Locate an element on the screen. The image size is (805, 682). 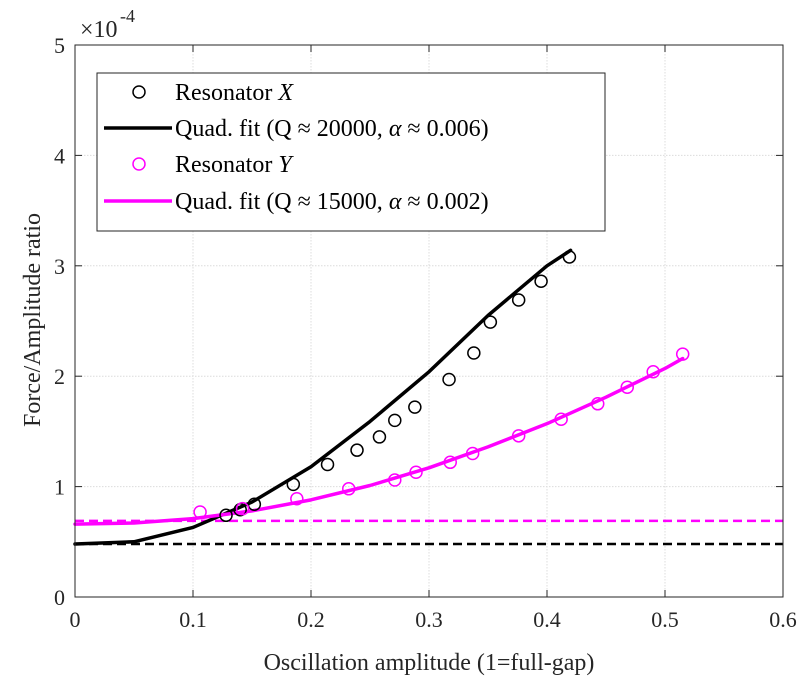
legend-marker-resonator-x is located at coordinates (139, 92).